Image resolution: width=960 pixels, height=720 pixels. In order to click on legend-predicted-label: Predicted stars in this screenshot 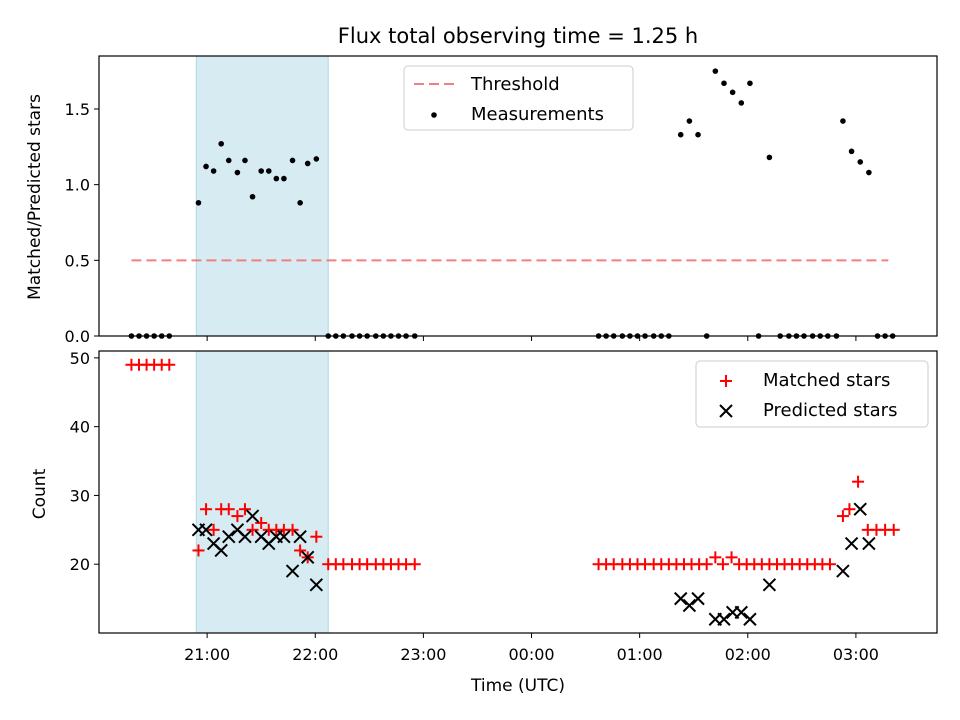, I will do `click(830, 410)`.